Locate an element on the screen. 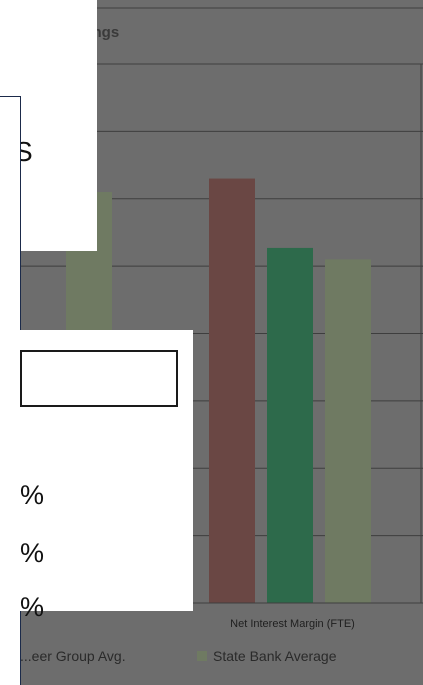 The width and height of the screenshot is (423, 685). legend-item-peer-group: ...eer Group Avg. is located at coordinates (73, 656).